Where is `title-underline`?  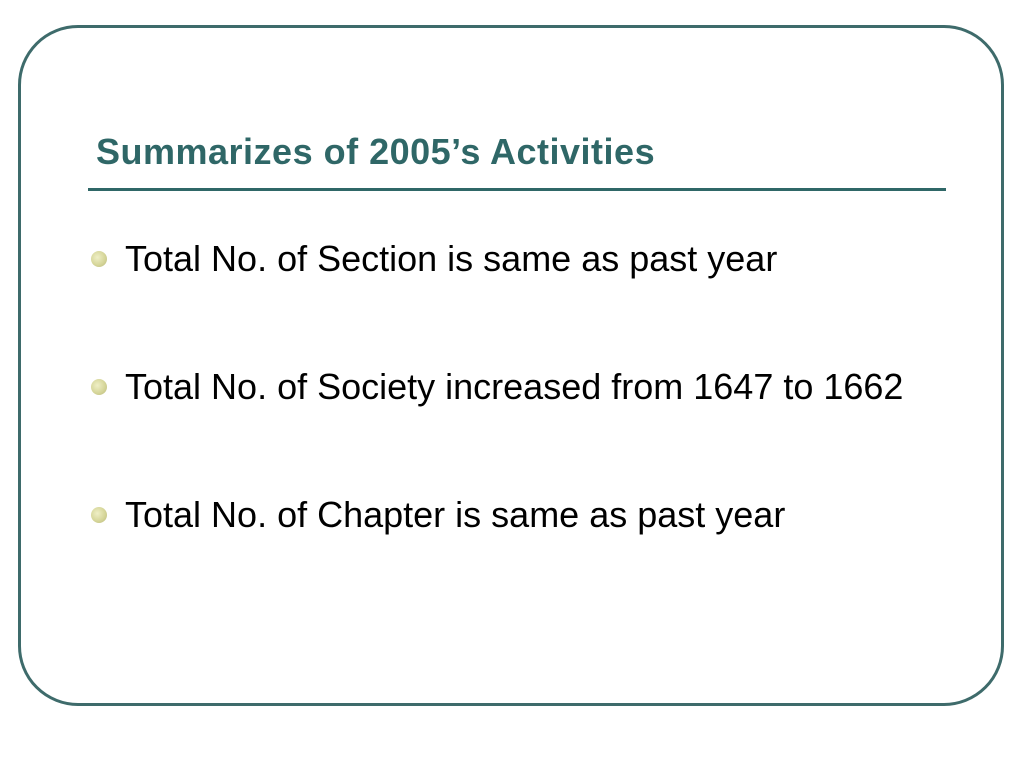 title-underline is located at coordinates (517, 189).